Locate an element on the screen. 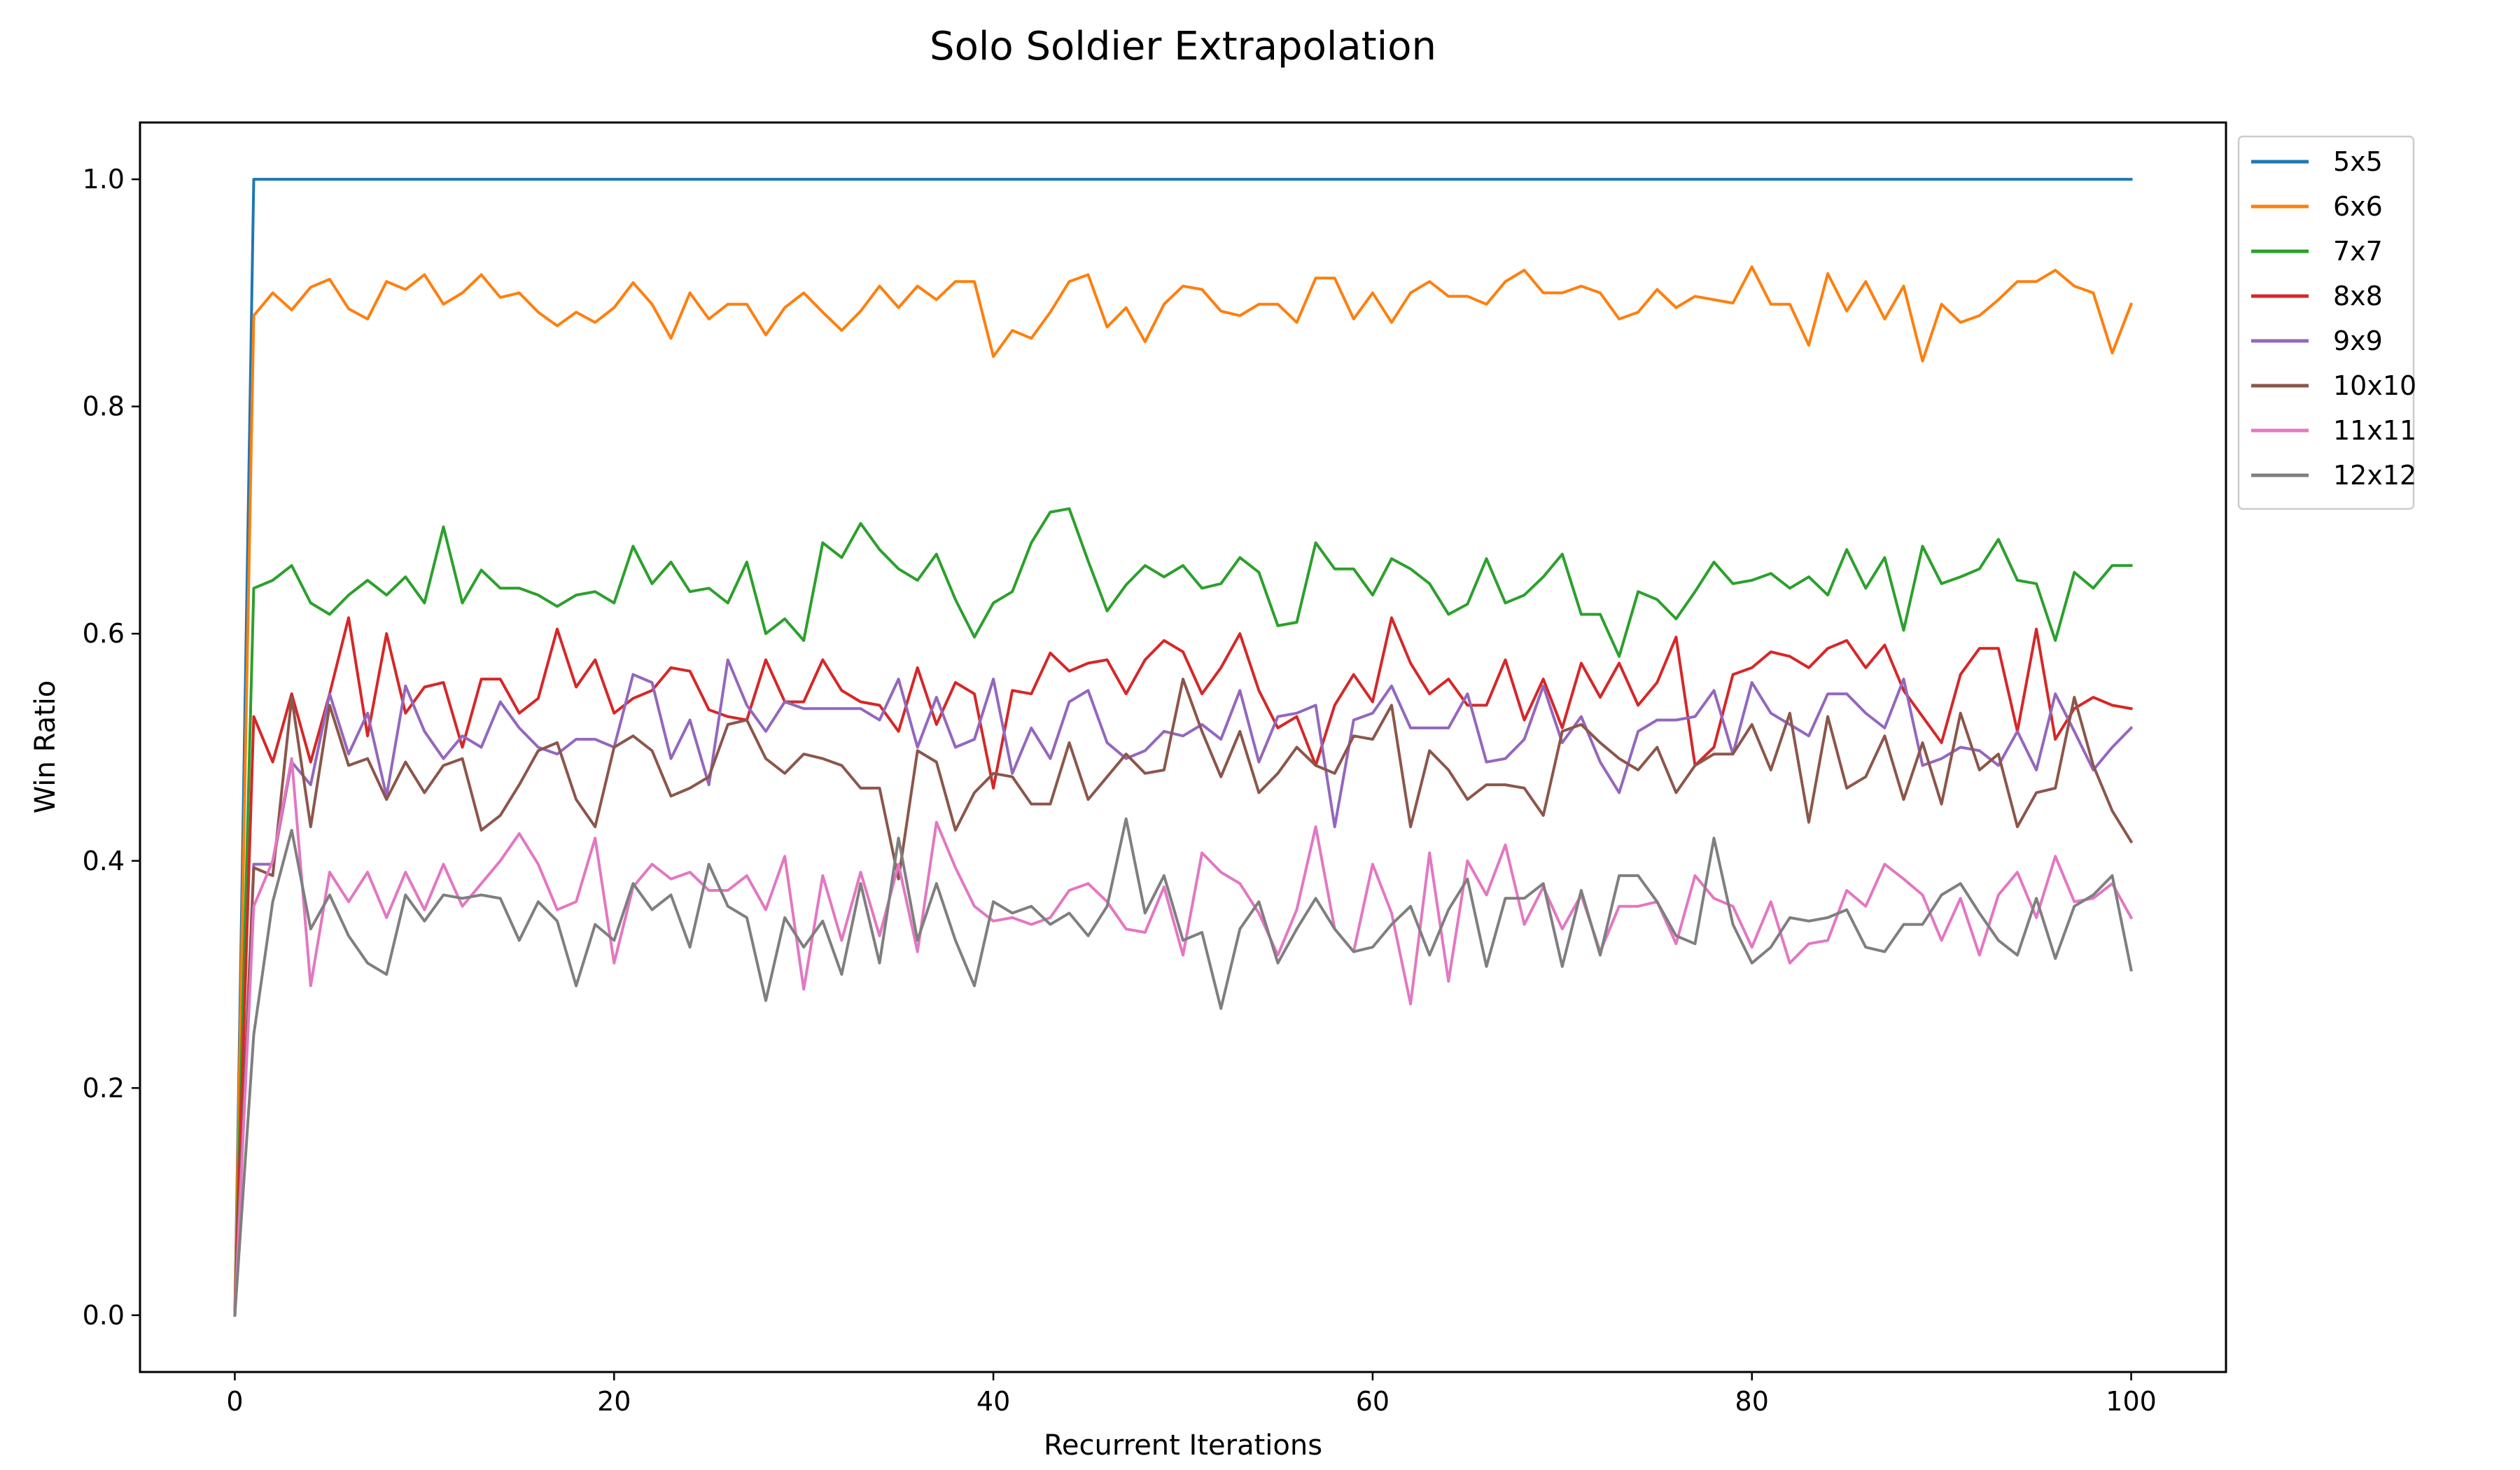 The width and height of the screenshot is (2520, 1470). legend-label-9x9: 9x9 is located at coordinates (2358, 341).